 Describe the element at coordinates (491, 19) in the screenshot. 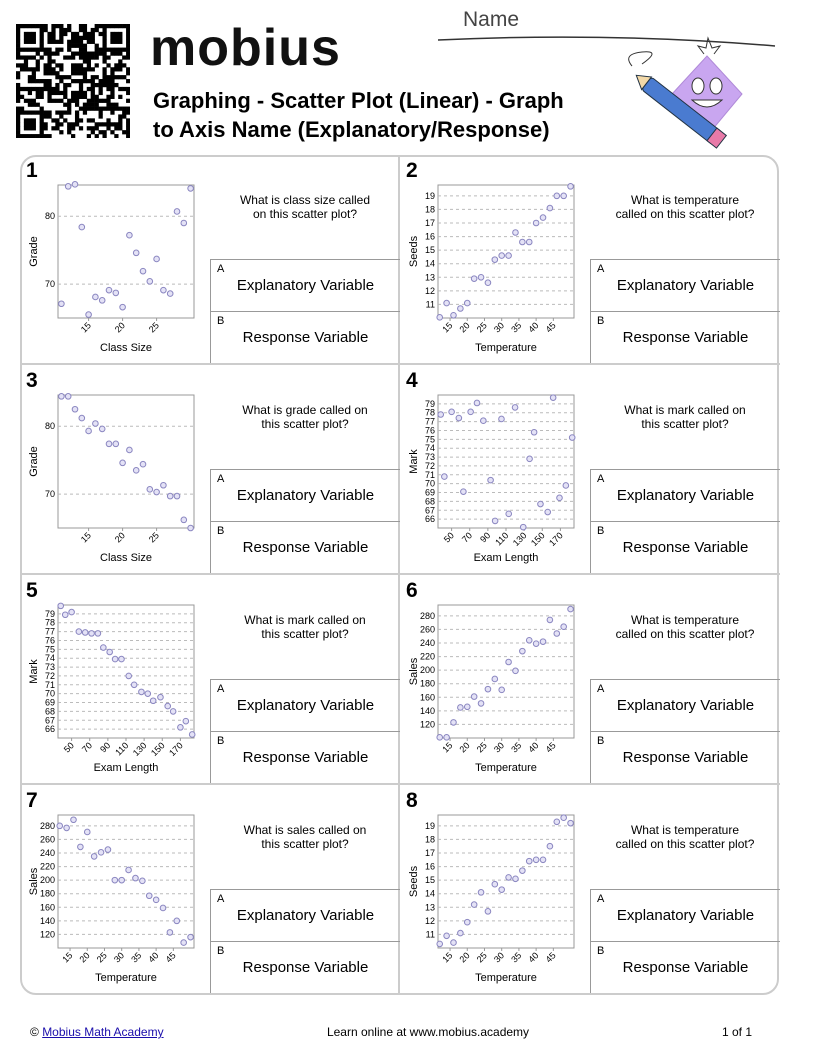

I see `name-label: Name` at that location.